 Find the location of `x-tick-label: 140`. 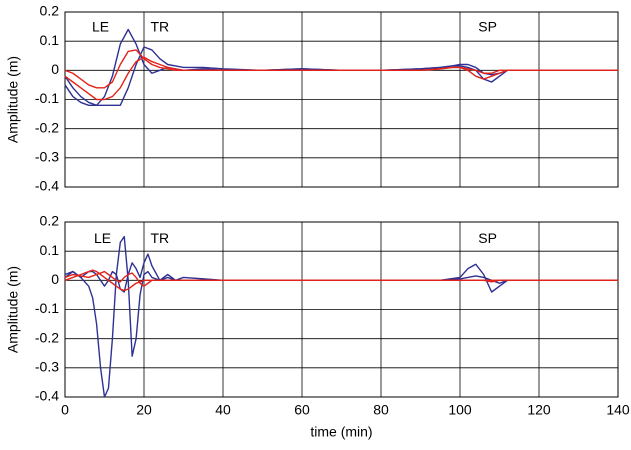

x-tick-label: 140 is located at coordinates (618, 410).